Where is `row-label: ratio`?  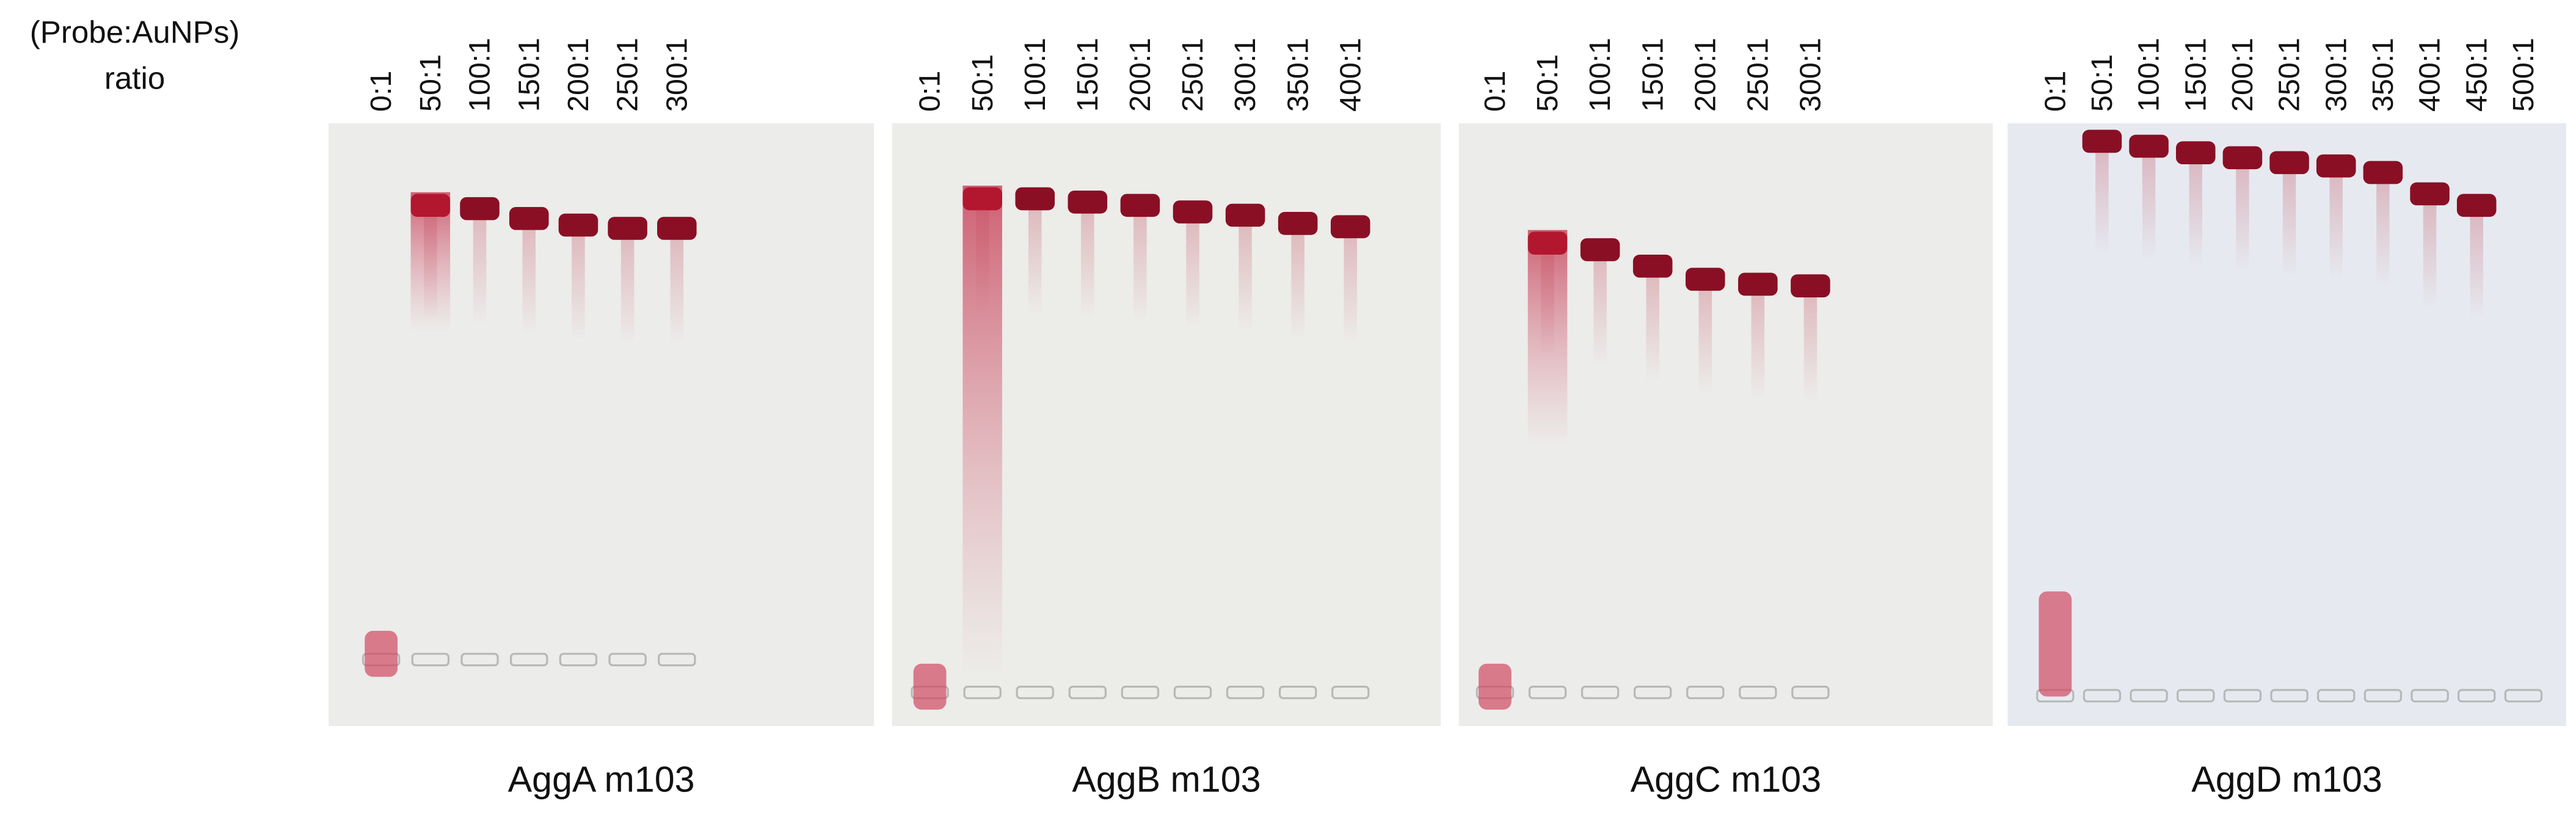 row-label: ratio is located at coordinates (134, 78).